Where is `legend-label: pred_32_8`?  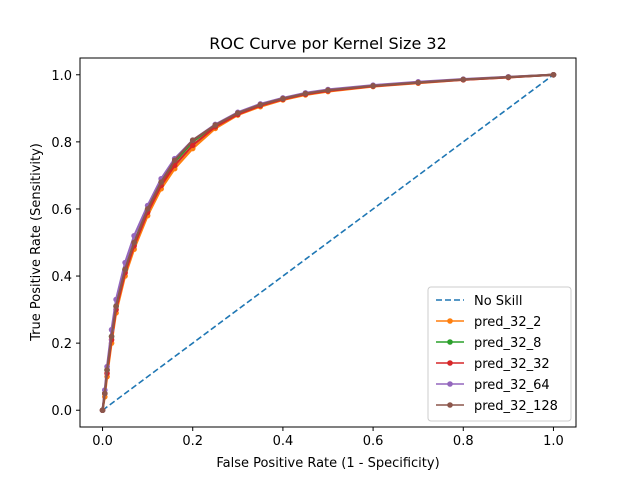
legend-label: pred_32_8 is located at coordinates (507, 343).